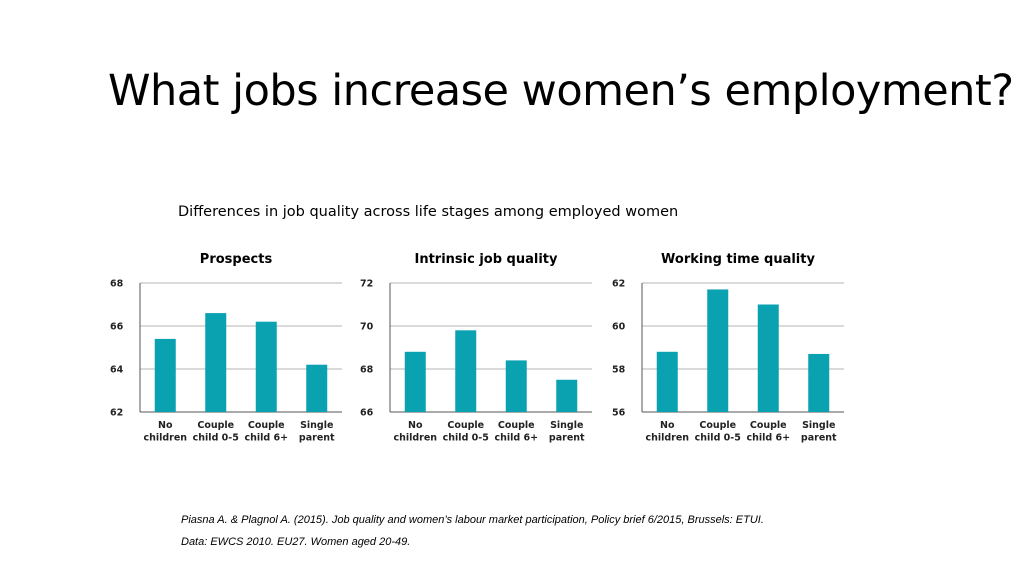 The width and height of the screenshot is (1024, 576). Describe the element at coordinates (296, 542) in the screenshot. I see `data-note: Data: EWCS 2010. EU27. Women aged 20-49.` at that location.